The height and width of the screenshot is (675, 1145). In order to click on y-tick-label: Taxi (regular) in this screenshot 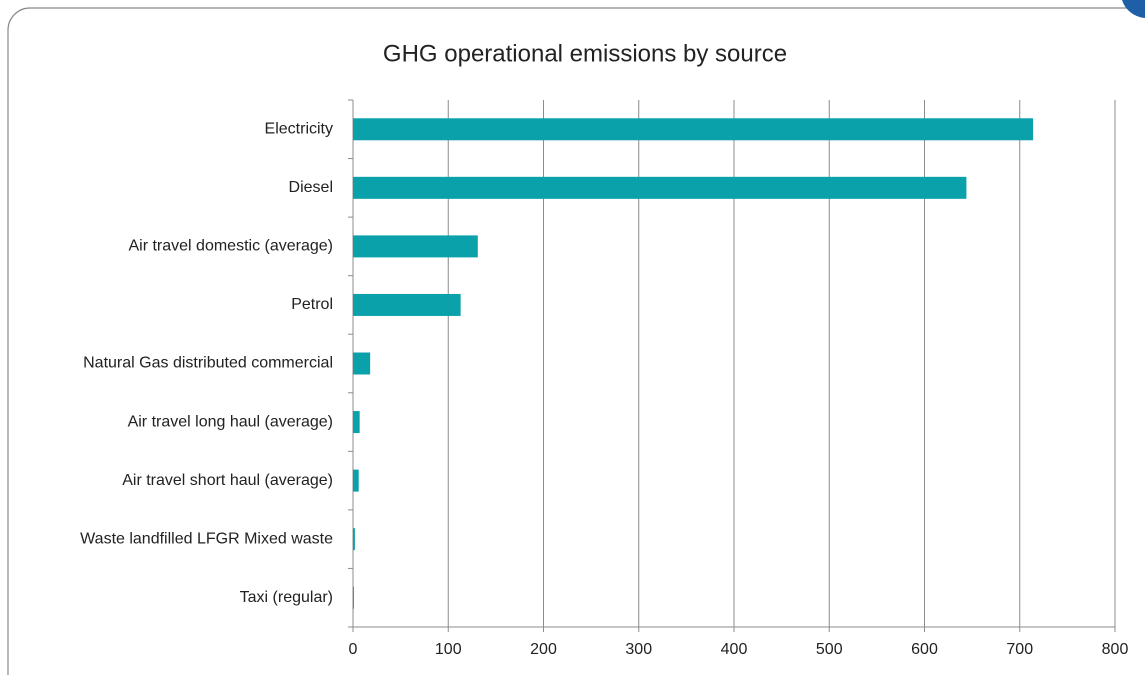, I will do `click(286, 597)`.